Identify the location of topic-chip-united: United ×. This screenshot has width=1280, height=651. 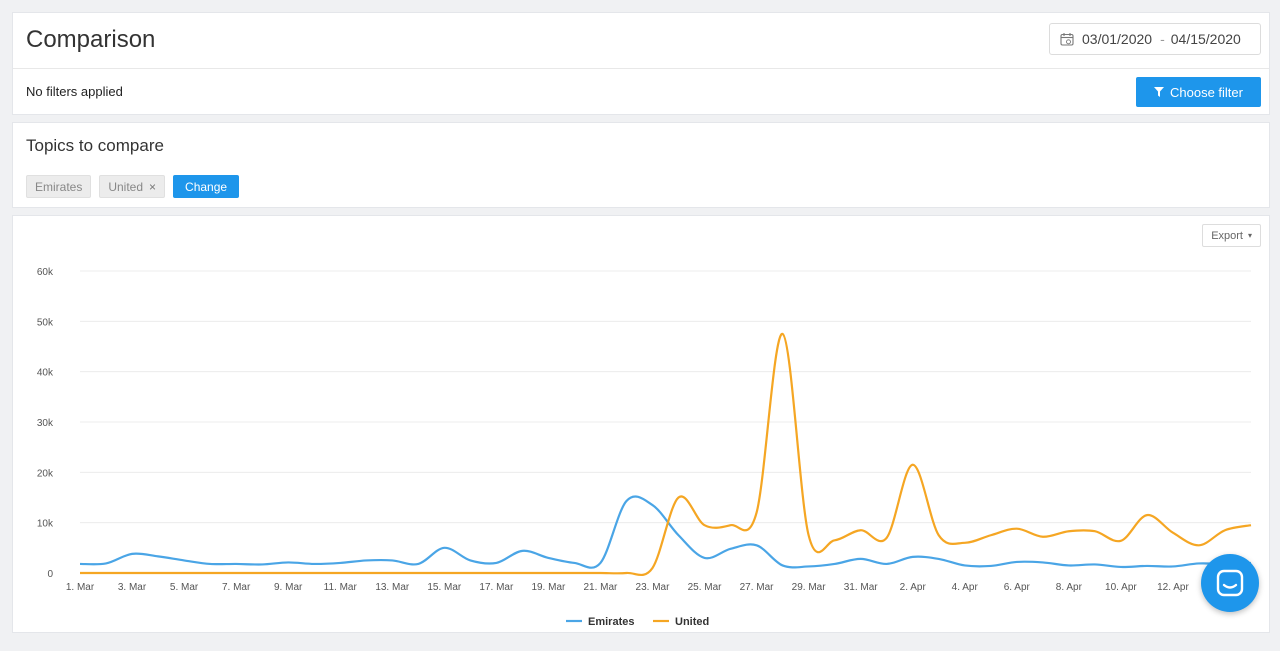
(132, 186).